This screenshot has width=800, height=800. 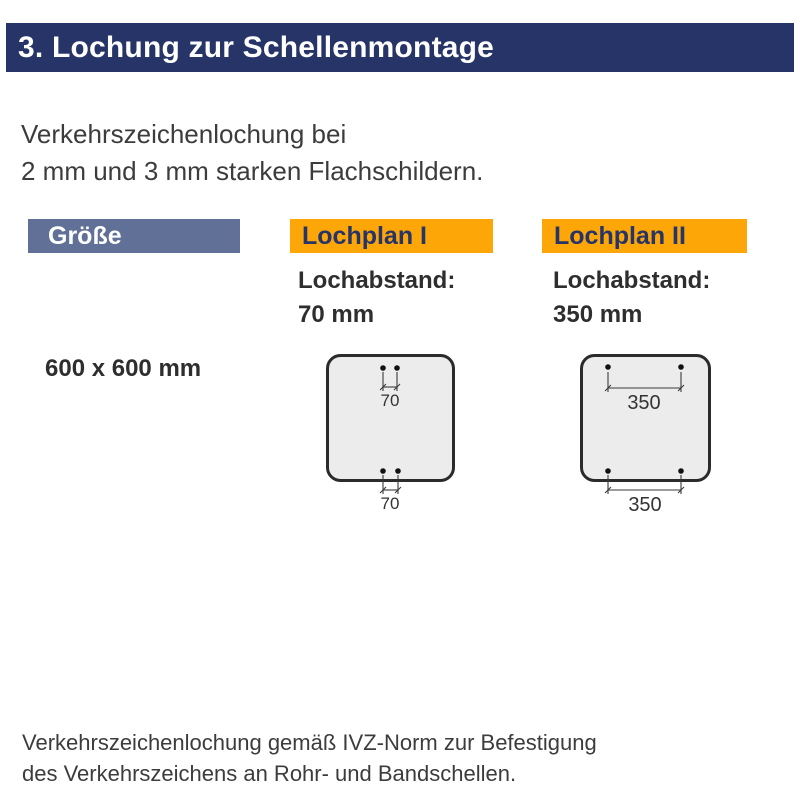 I want to click on subheader-plan1-line2: 70 mm, so click(x=336, y=314).